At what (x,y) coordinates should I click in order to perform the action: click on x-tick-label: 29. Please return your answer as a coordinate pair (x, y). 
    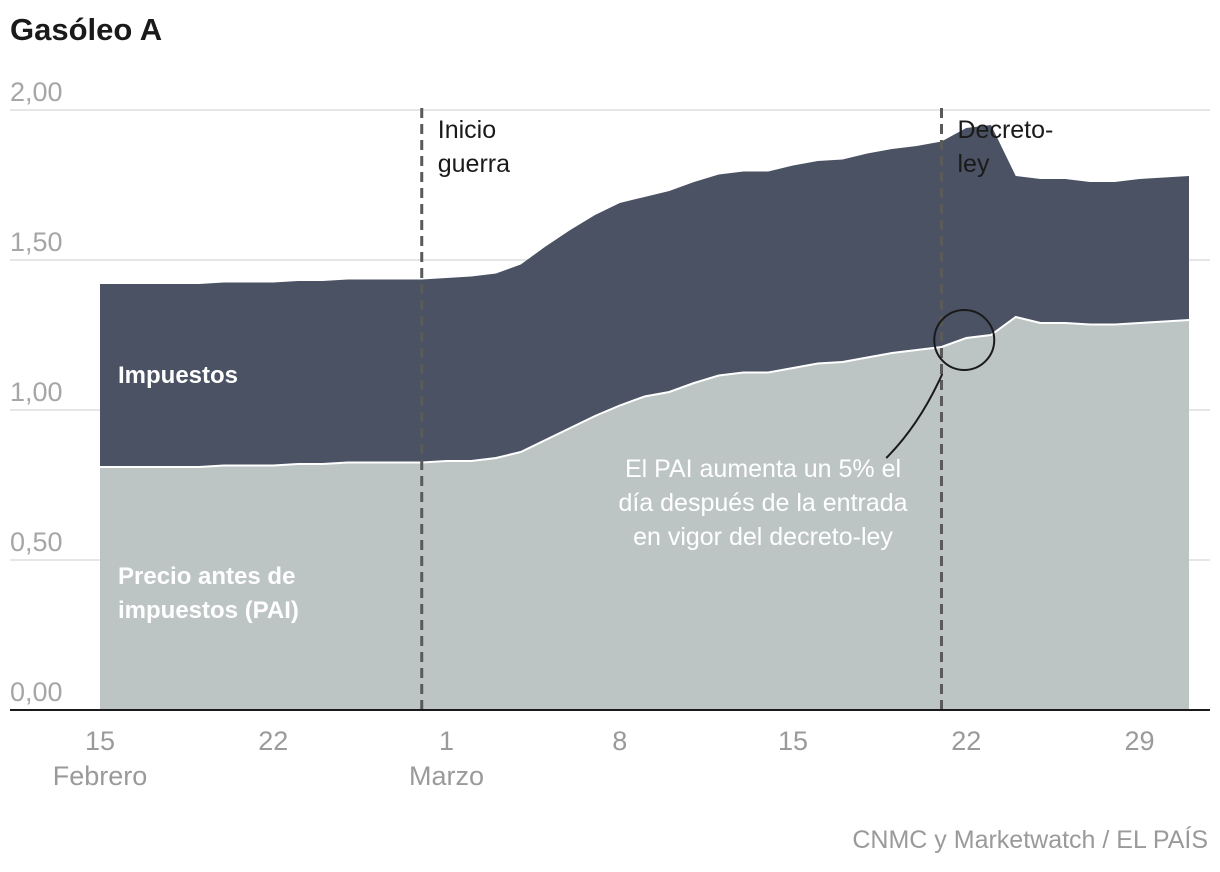
    Looking at the image, I should click on (1139, 741).